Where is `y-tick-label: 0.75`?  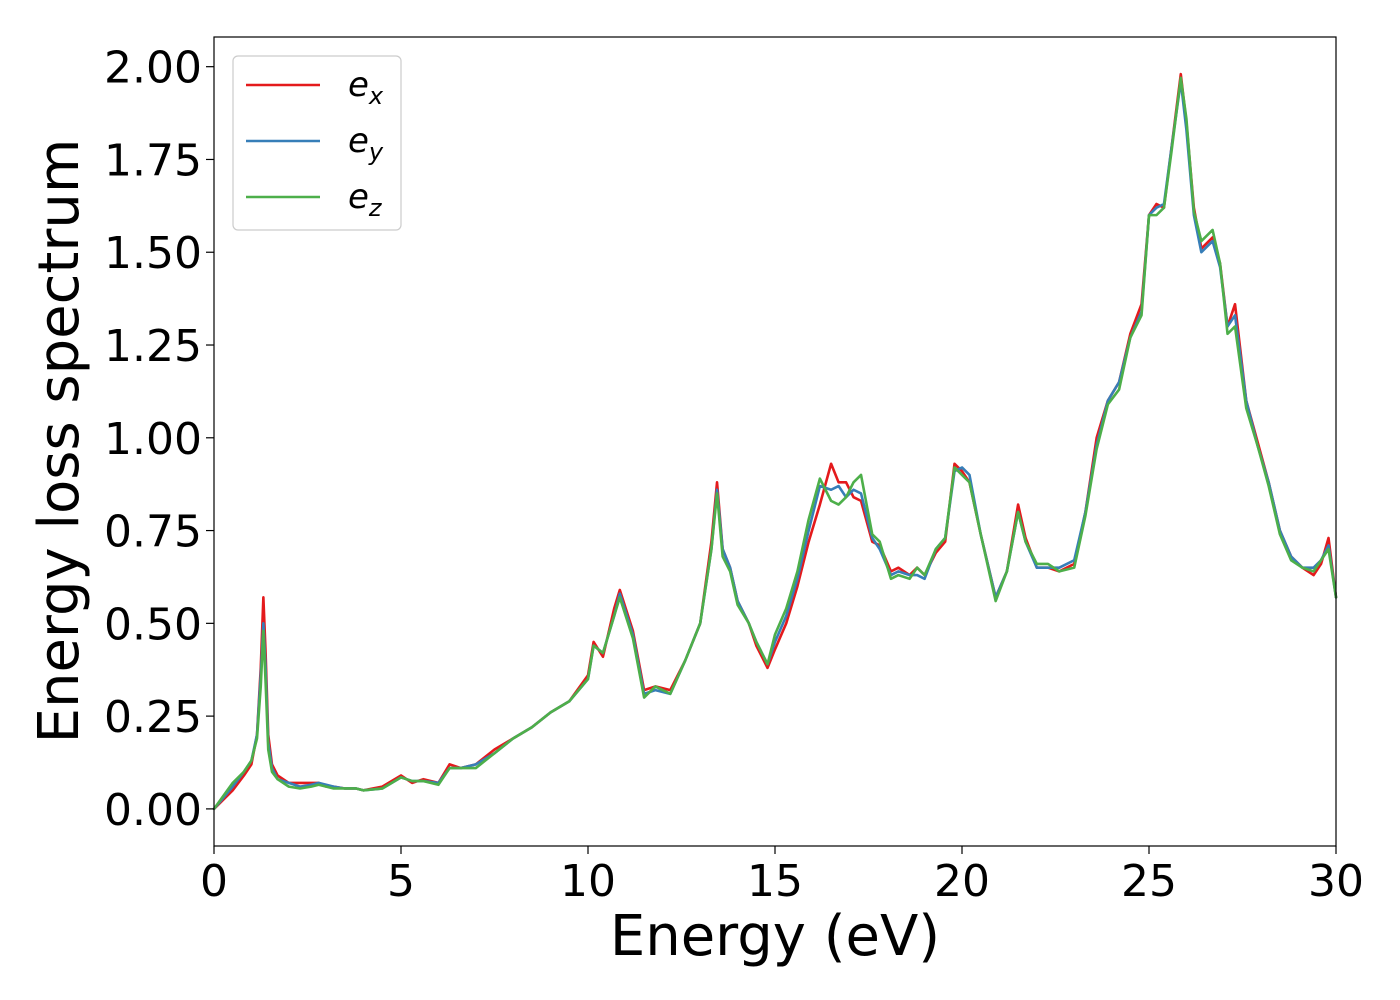
y-tick-label: 0.75 is located at coordinates (153, 532).